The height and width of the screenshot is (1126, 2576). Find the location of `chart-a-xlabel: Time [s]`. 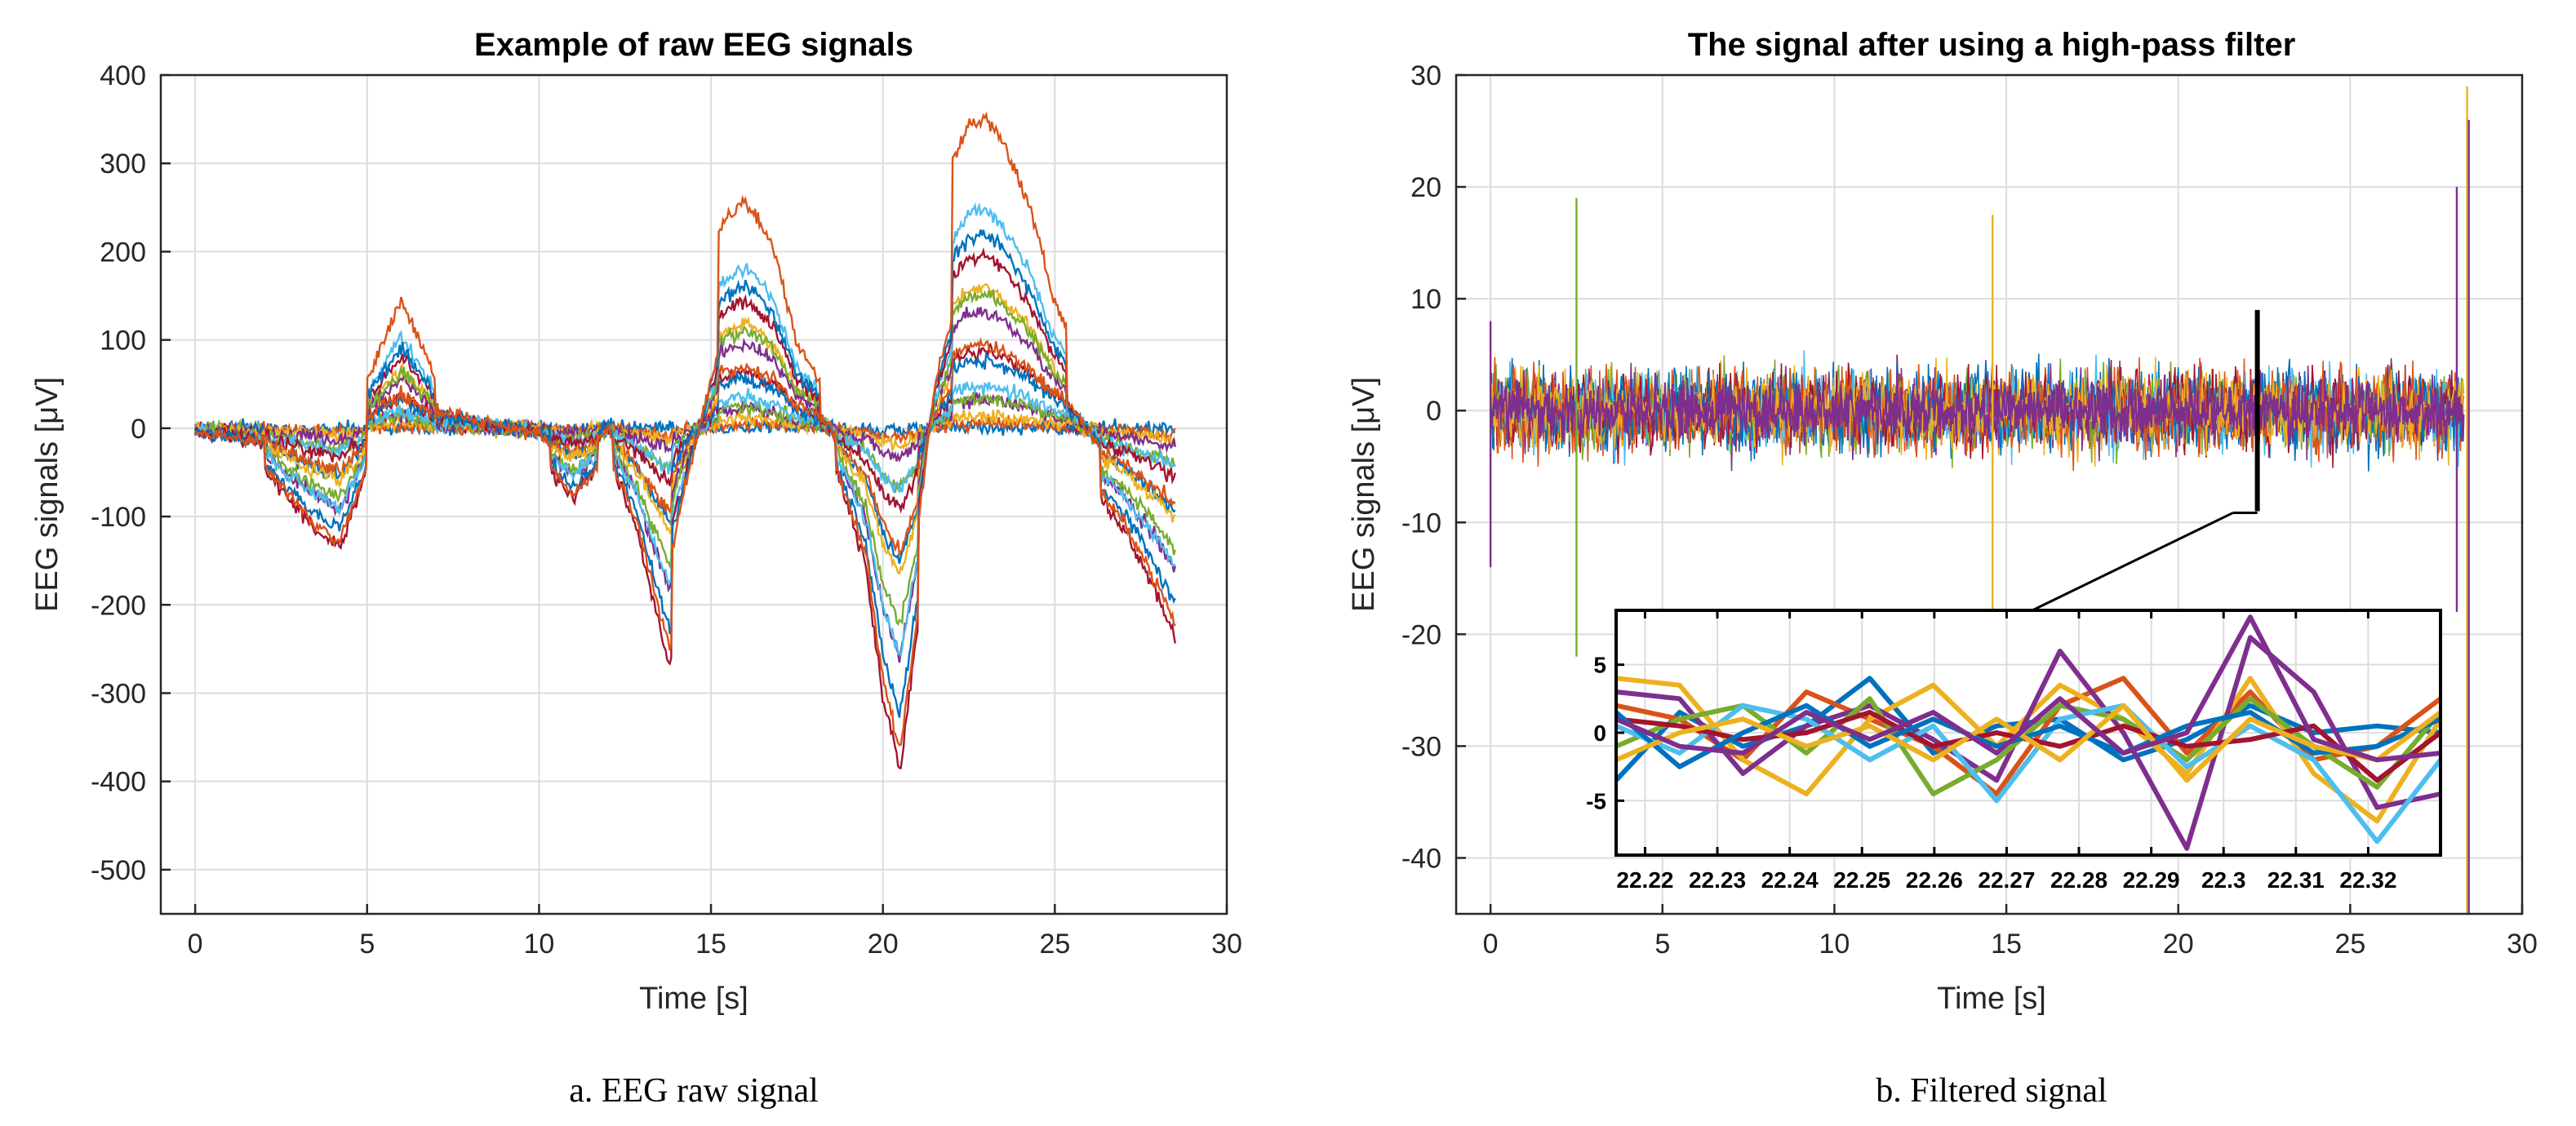

chart-a-xlabel: Time [s] is located at coordinates (693, 999).